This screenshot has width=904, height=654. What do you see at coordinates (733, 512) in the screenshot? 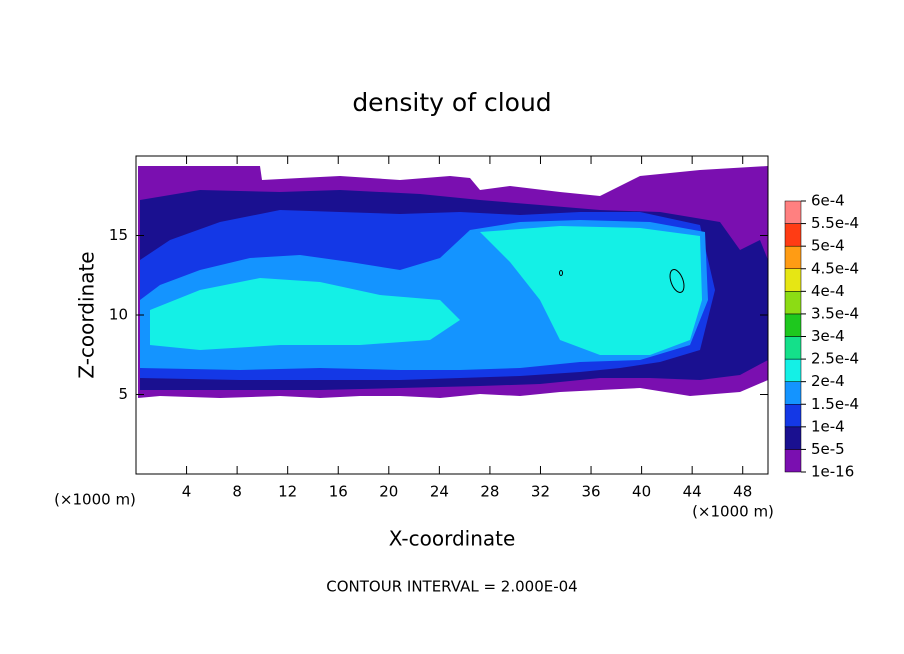
I see `x-units: (×1000 m)` at bounding box center [733, 512].